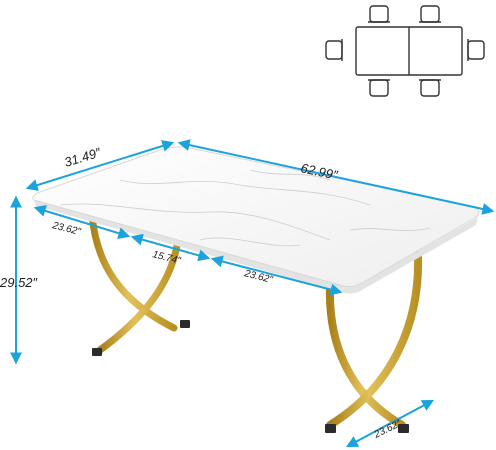 This screenshot has width=496, height=450. Describe the element at coordinates (336, 177) in the screenshot. I see `length-dimension-line` at that location.